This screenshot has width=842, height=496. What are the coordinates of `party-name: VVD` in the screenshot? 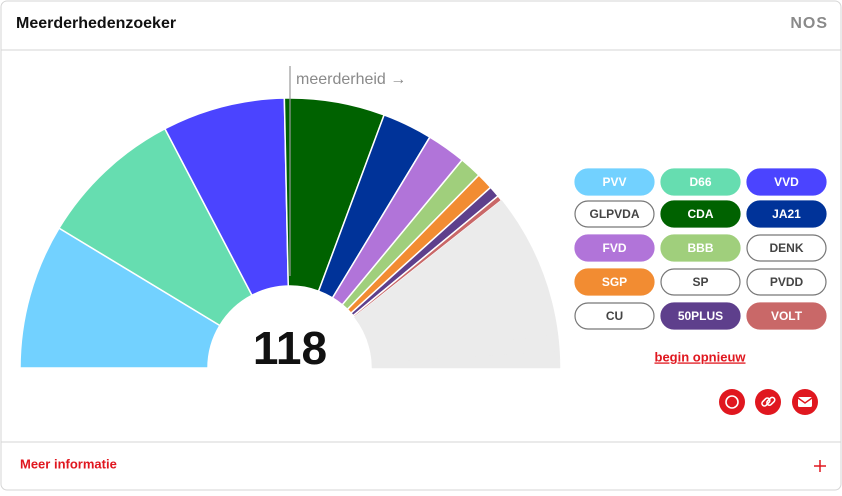 It's located at (786, 182).